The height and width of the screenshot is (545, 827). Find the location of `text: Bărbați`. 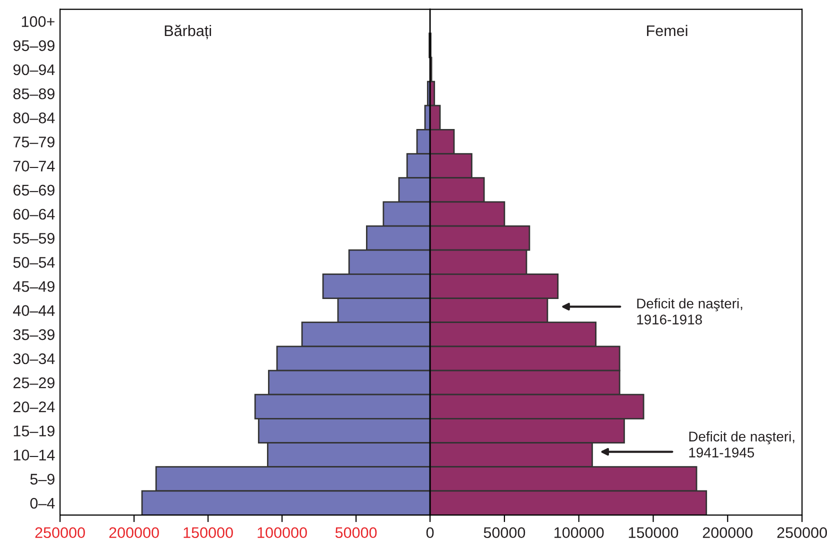

text: Bărbați is located at coordinates (188, 32).